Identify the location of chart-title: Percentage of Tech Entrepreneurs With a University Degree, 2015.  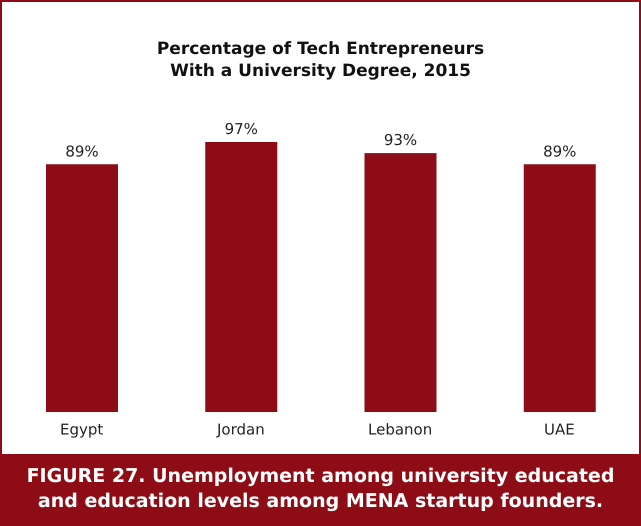
(321, 60).